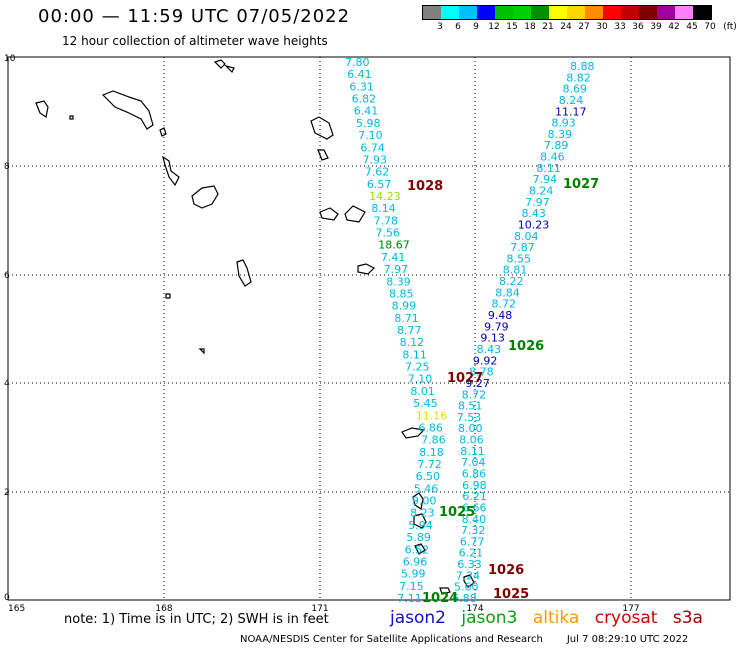  What do you see at coordinates (440, 598) in the screenshot?
I see `pressure-label: 1024` at bounding box center [440, 598].